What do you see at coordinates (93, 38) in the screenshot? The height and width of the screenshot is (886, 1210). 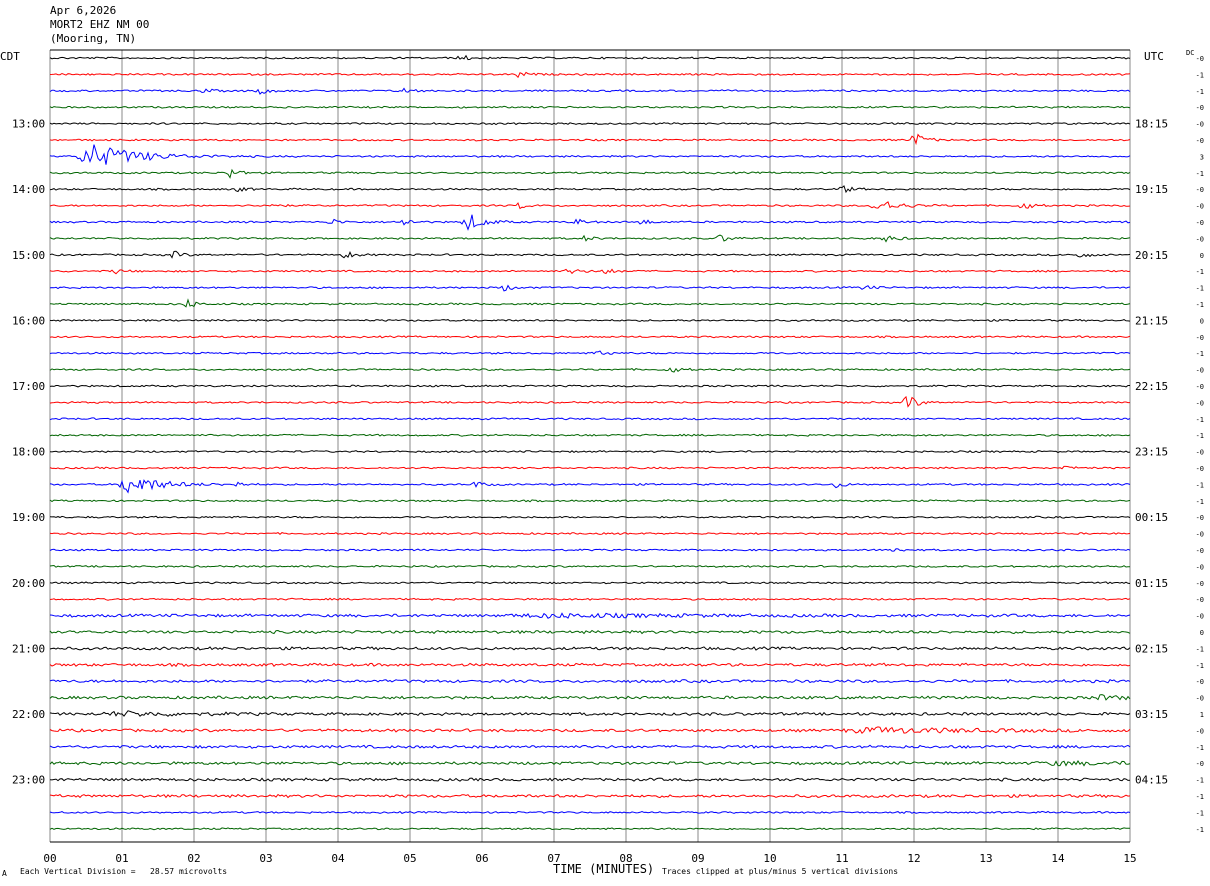 I see `header-location: (Mooring, TN)` at bounding box center [93, 38].